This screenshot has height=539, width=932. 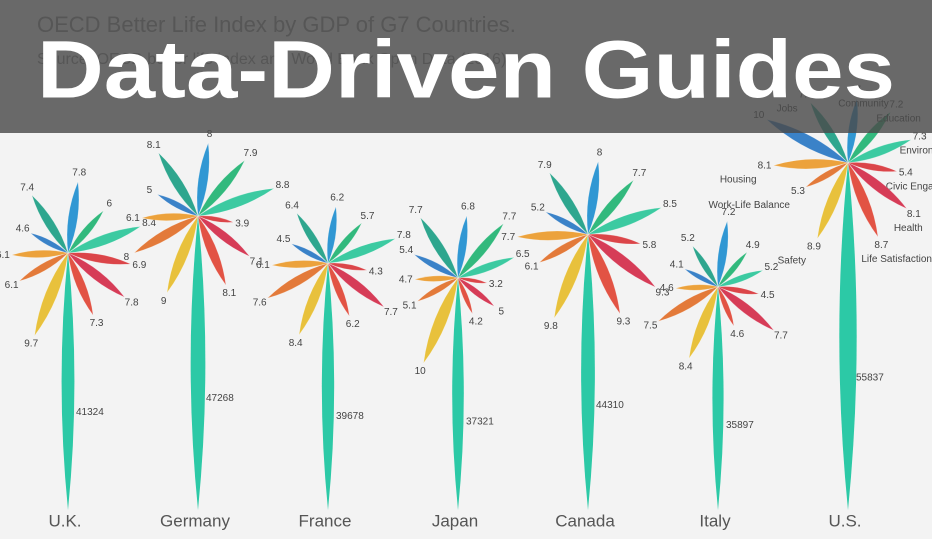 What do you see at coordinates (649, 245) in the screenshot?
I see `value-label: 5.8` at bounding box center [649, 245].